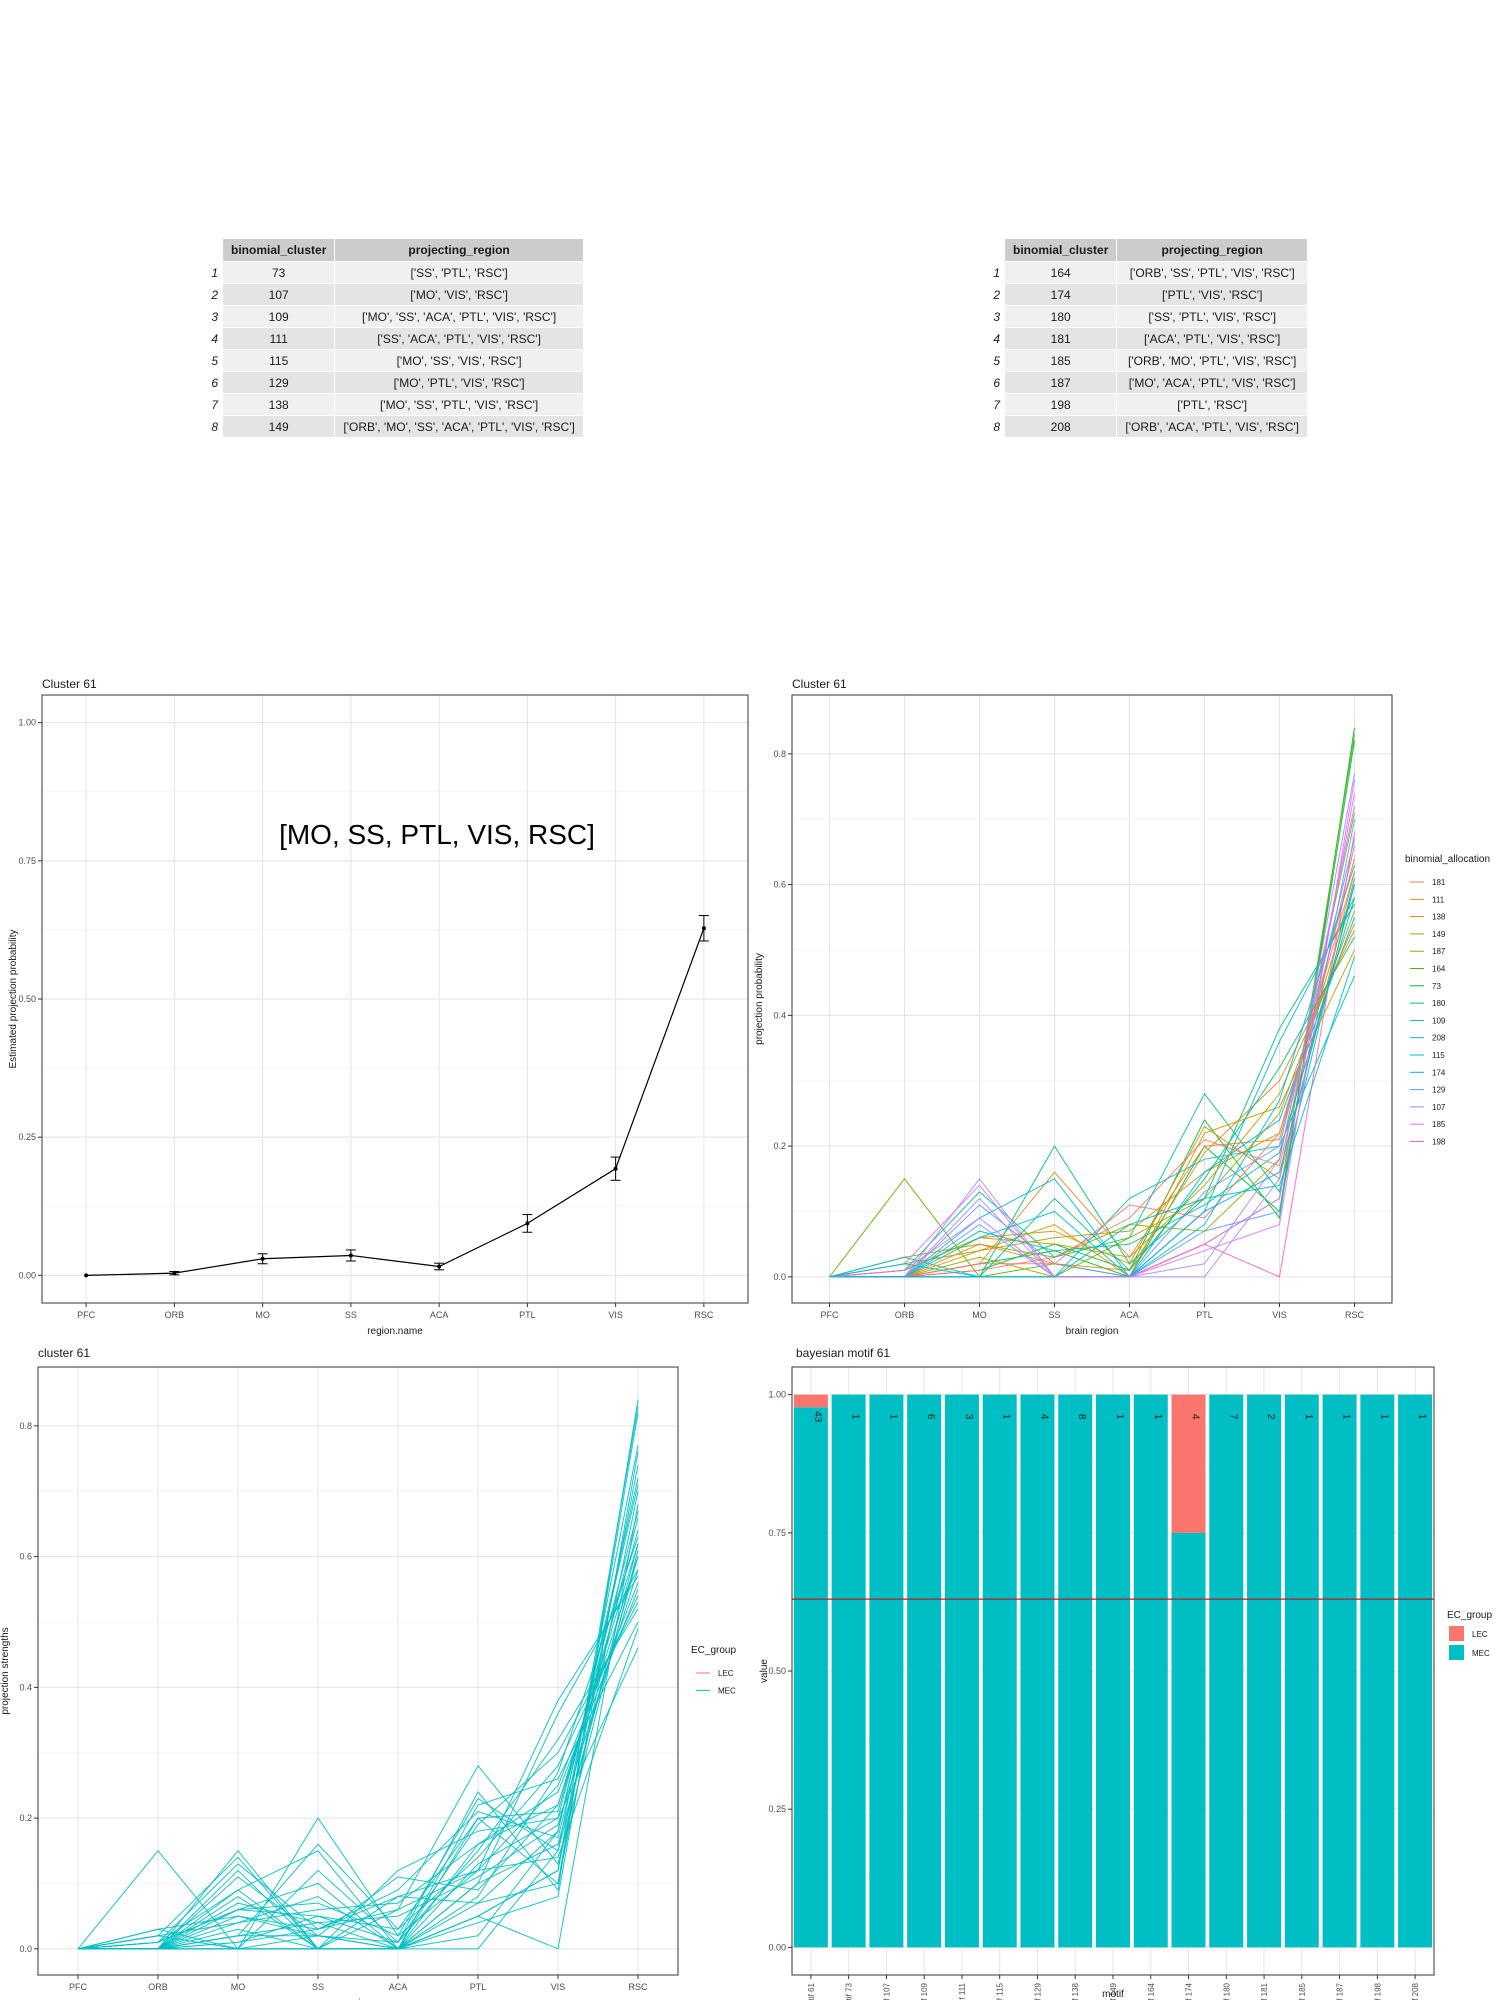 This screenshot has height=2000, width=1500. Describe the element at coordinates (1212, 404) in the screenshot. I see `region-cell: ['PTL', 'RSC']` at that location.